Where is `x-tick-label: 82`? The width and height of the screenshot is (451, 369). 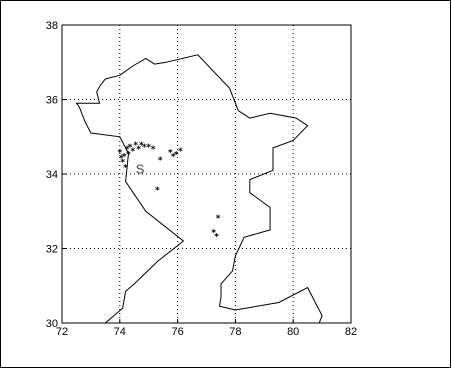 x-tick-label: 82 is located at coordinates (351, 332).